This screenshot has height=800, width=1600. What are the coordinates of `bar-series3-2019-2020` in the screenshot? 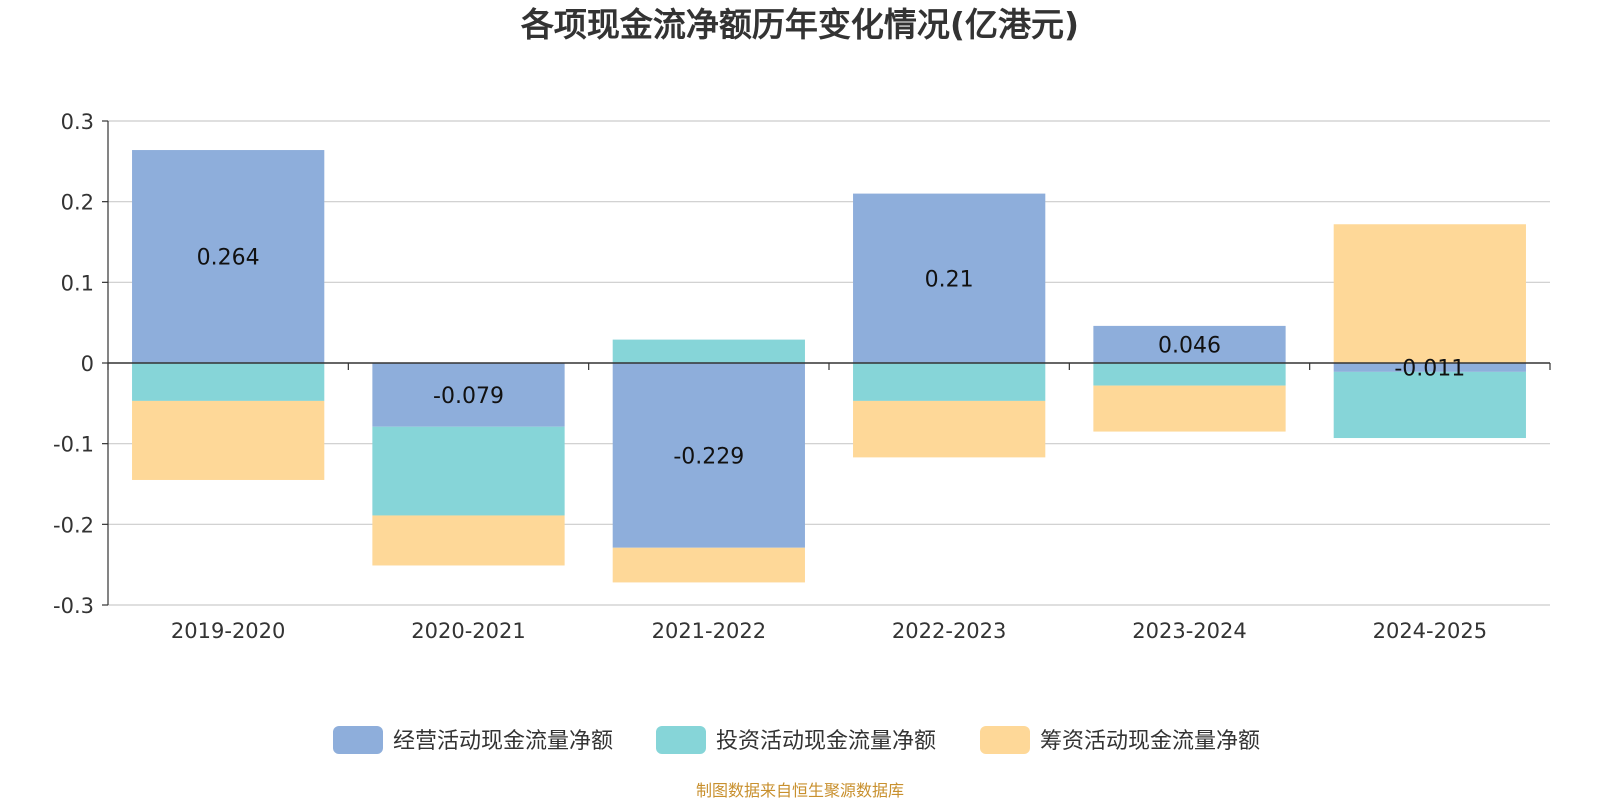 It's located at (228, 440).